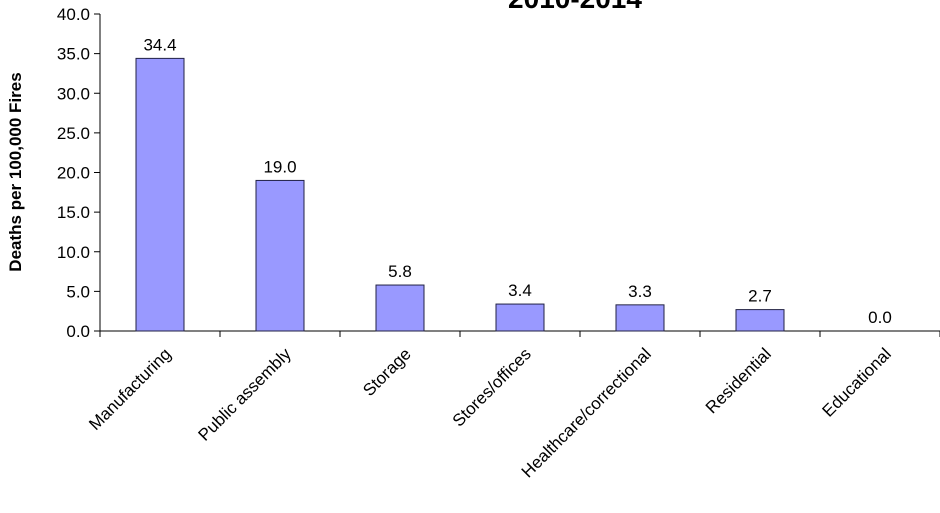 The height and width of the screenshot is (513, 940). What do you see at coordinates (78, 291) in the screenshot?
I see `y-tick-label: 5.0` at bounding box center [78, 291].